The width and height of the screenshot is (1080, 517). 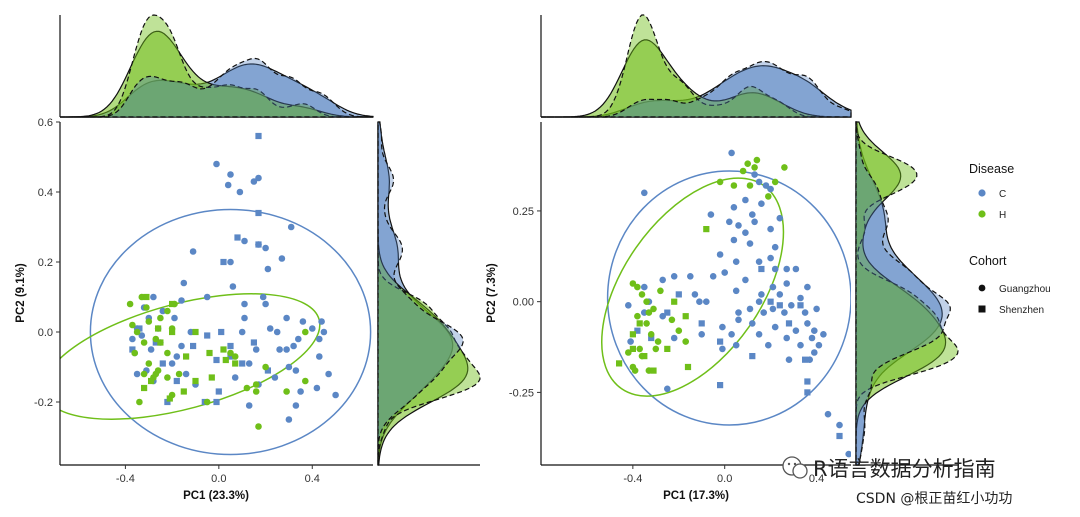 What do you see at coordinates (1021, 310) in the screenshot?
I see `legend-label-shenzhen: Shenzhen` at bounding box center [1021, 310].